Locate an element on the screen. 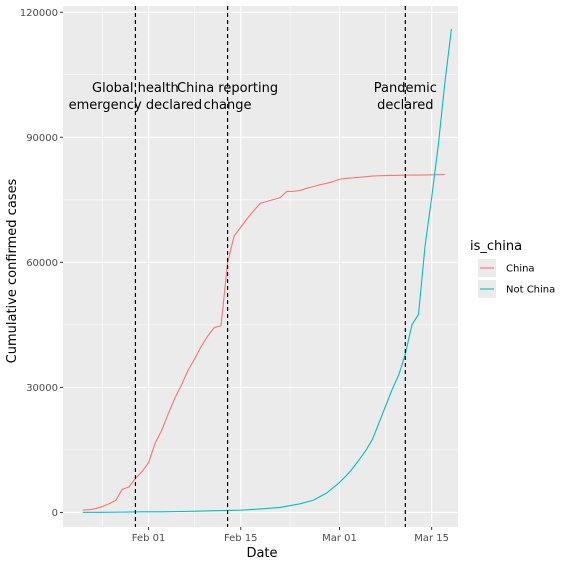  y-tick-label: 60000 is located at coordinates (42, 263).